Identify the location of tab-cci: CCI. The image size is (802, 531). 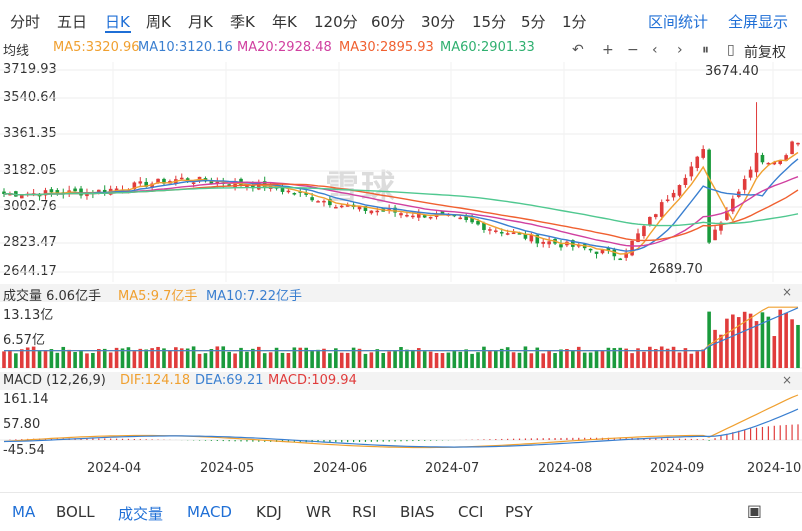
(471, 512).